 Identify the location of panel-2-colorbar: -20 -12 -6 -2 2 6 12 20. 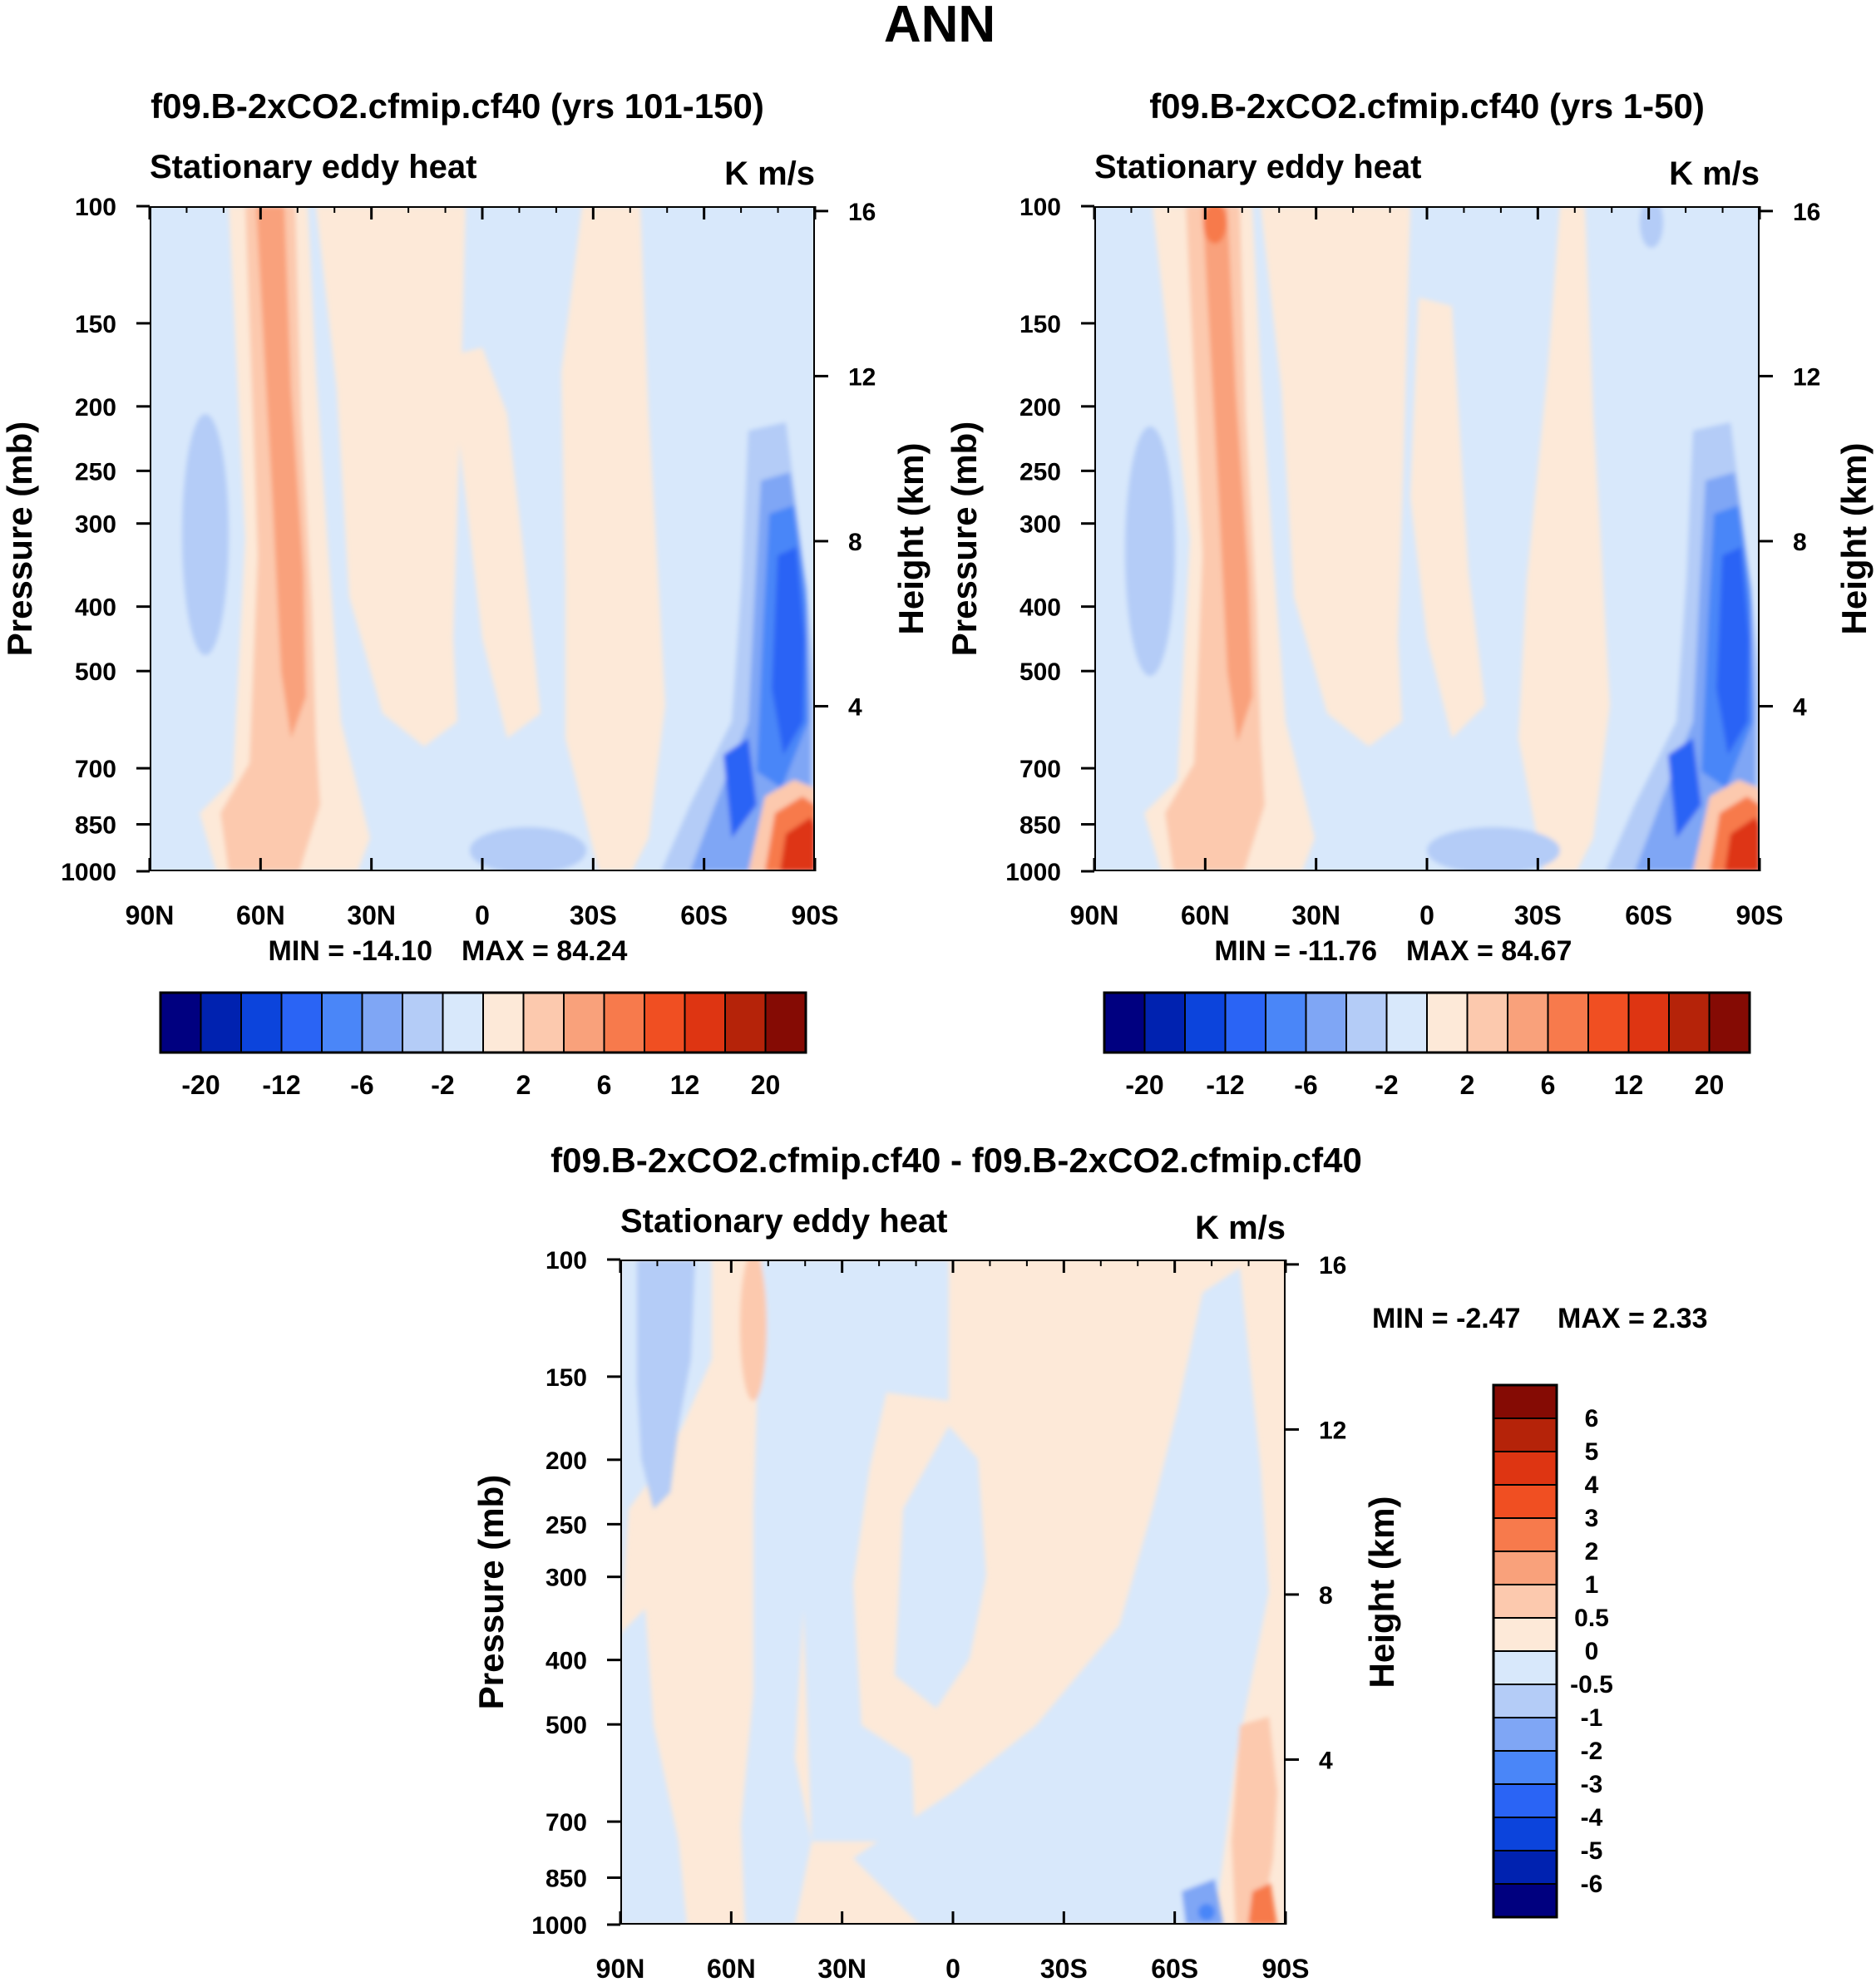
(1427, 1045).